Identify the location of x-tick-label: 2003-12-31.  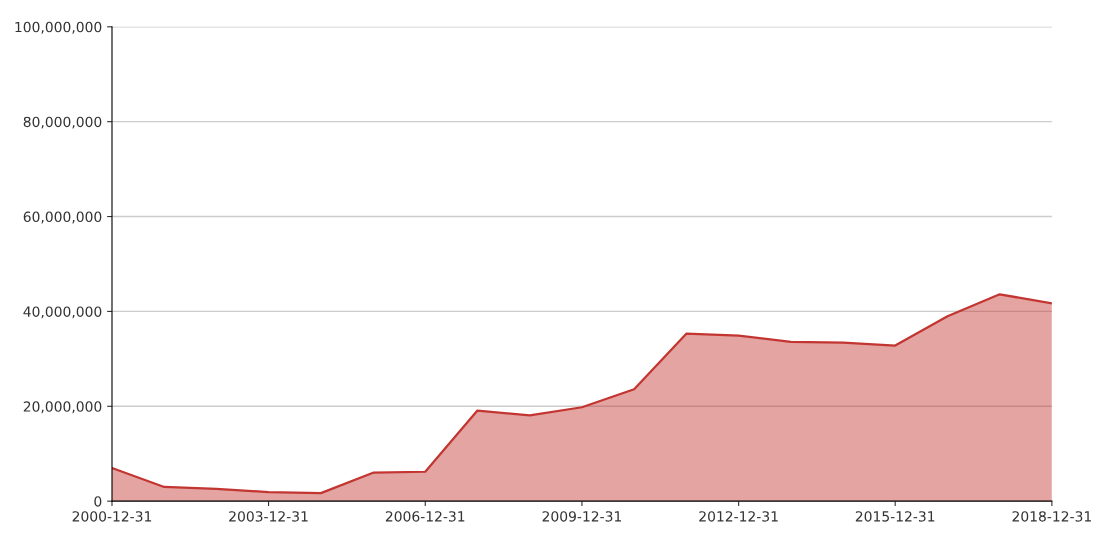
(268, 516).